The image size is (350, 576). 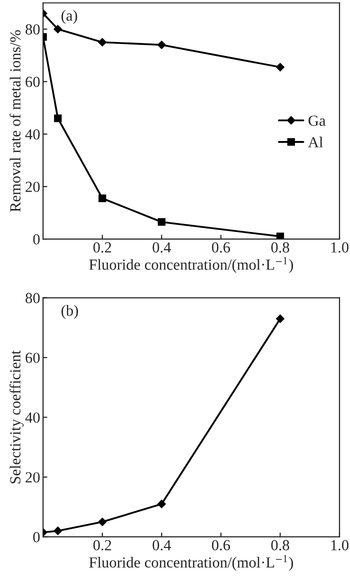 What do you see at coordinates (15, 121) in the screenshot?
I see `y-axis-title: Removal rate of metal ions/%` at bounding box center [15, 121].